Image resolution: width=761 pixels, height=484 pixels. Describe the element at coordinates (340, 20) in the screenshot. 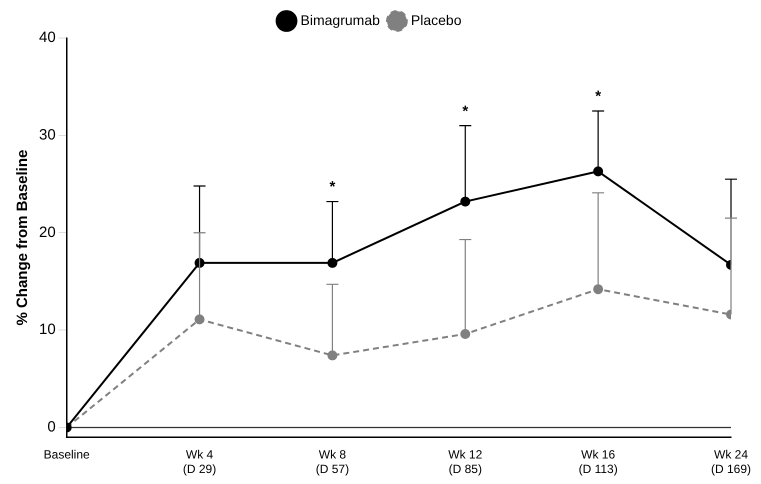

I see `legend-label: Bimagrumab` at that location.